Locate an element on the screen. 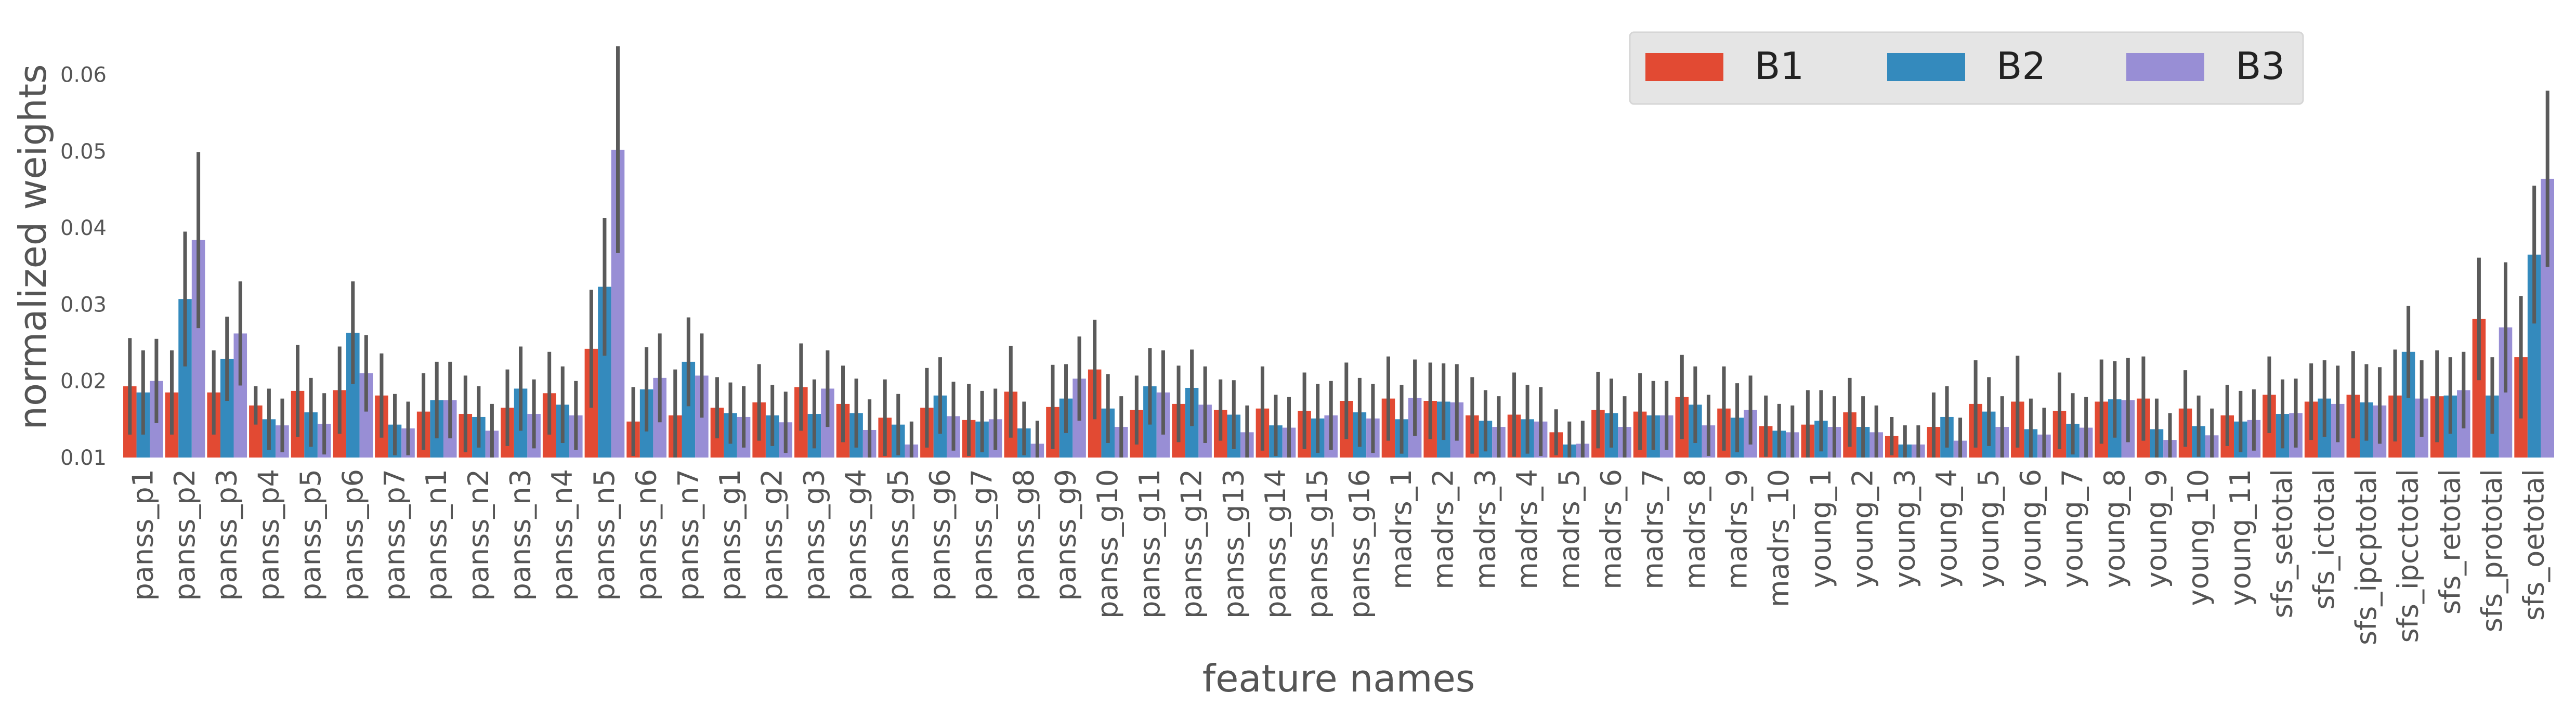 Image resolution: width=2576 pixels, height=718 pixels. y-axis-ticks: 0.01 0.02 0.03 0.04 0.05 0.06 is located at coordinates (83, 266).